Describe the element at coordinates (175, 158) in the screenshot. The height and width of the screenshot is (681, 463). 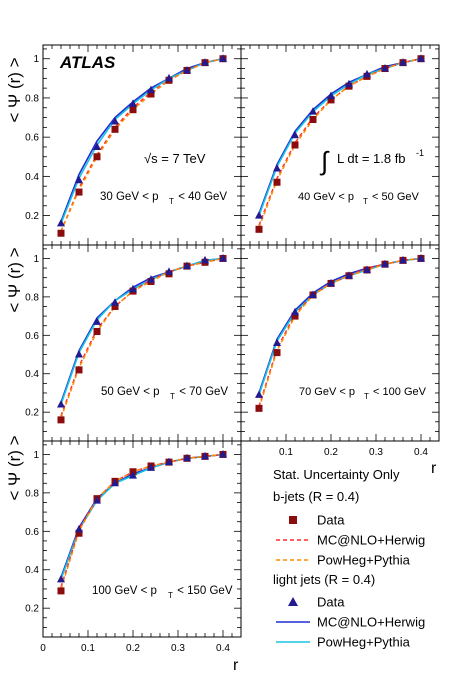
I see `energy-label: √s = 7 TeV` at that location.